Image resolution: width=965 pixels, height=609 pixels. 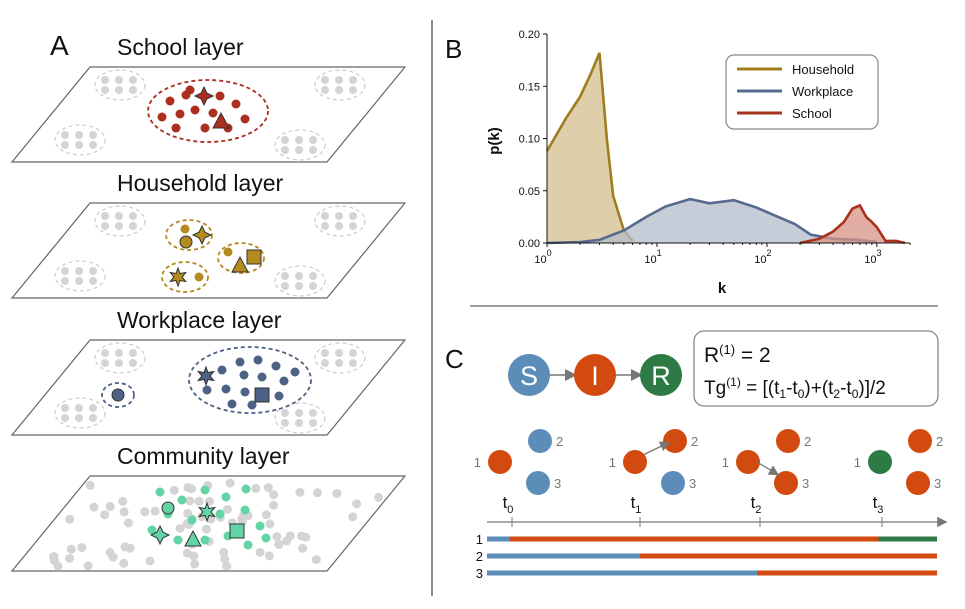 I want to click on star-icon, so click(x=207, y=512).